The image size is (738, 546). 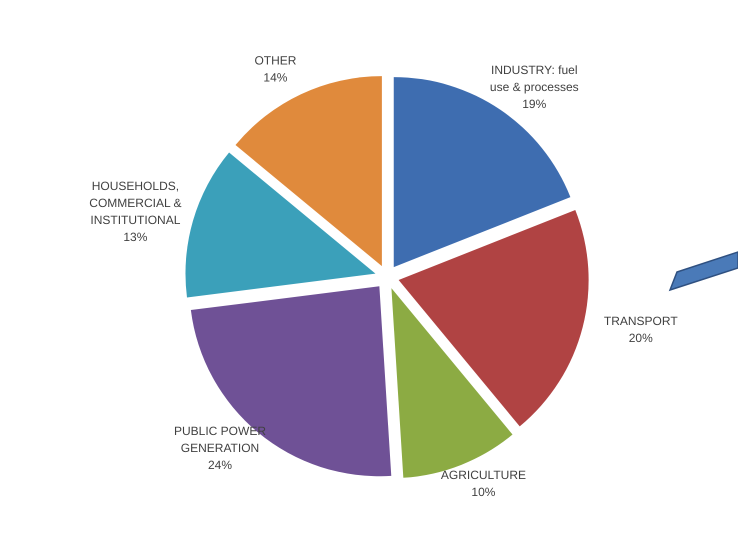 I want to click on slice-label: AGRICULTURE, so click(x=483, y=475).